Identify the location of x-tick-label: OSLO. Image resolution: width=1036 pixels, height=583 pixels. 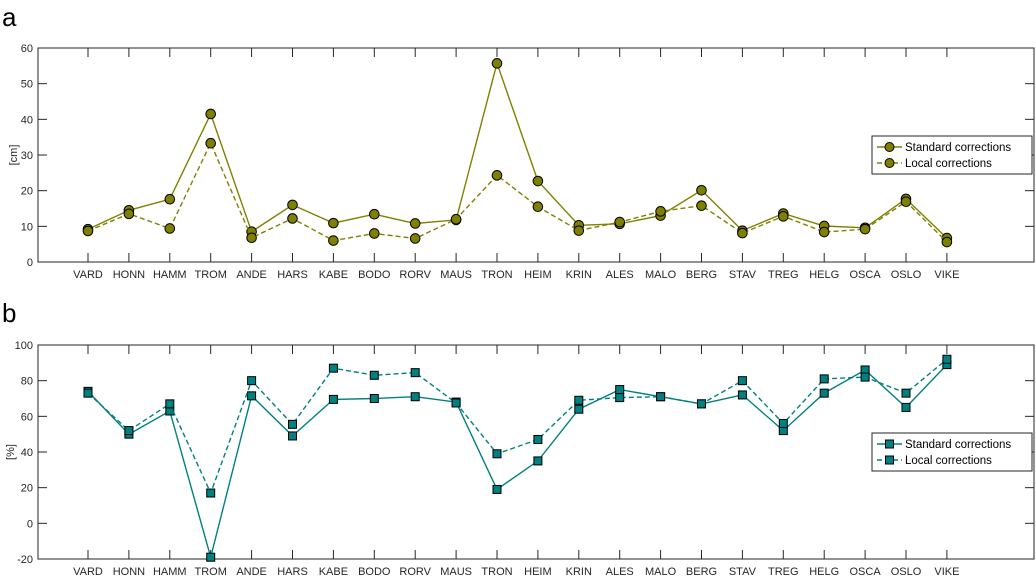
(906, 572).